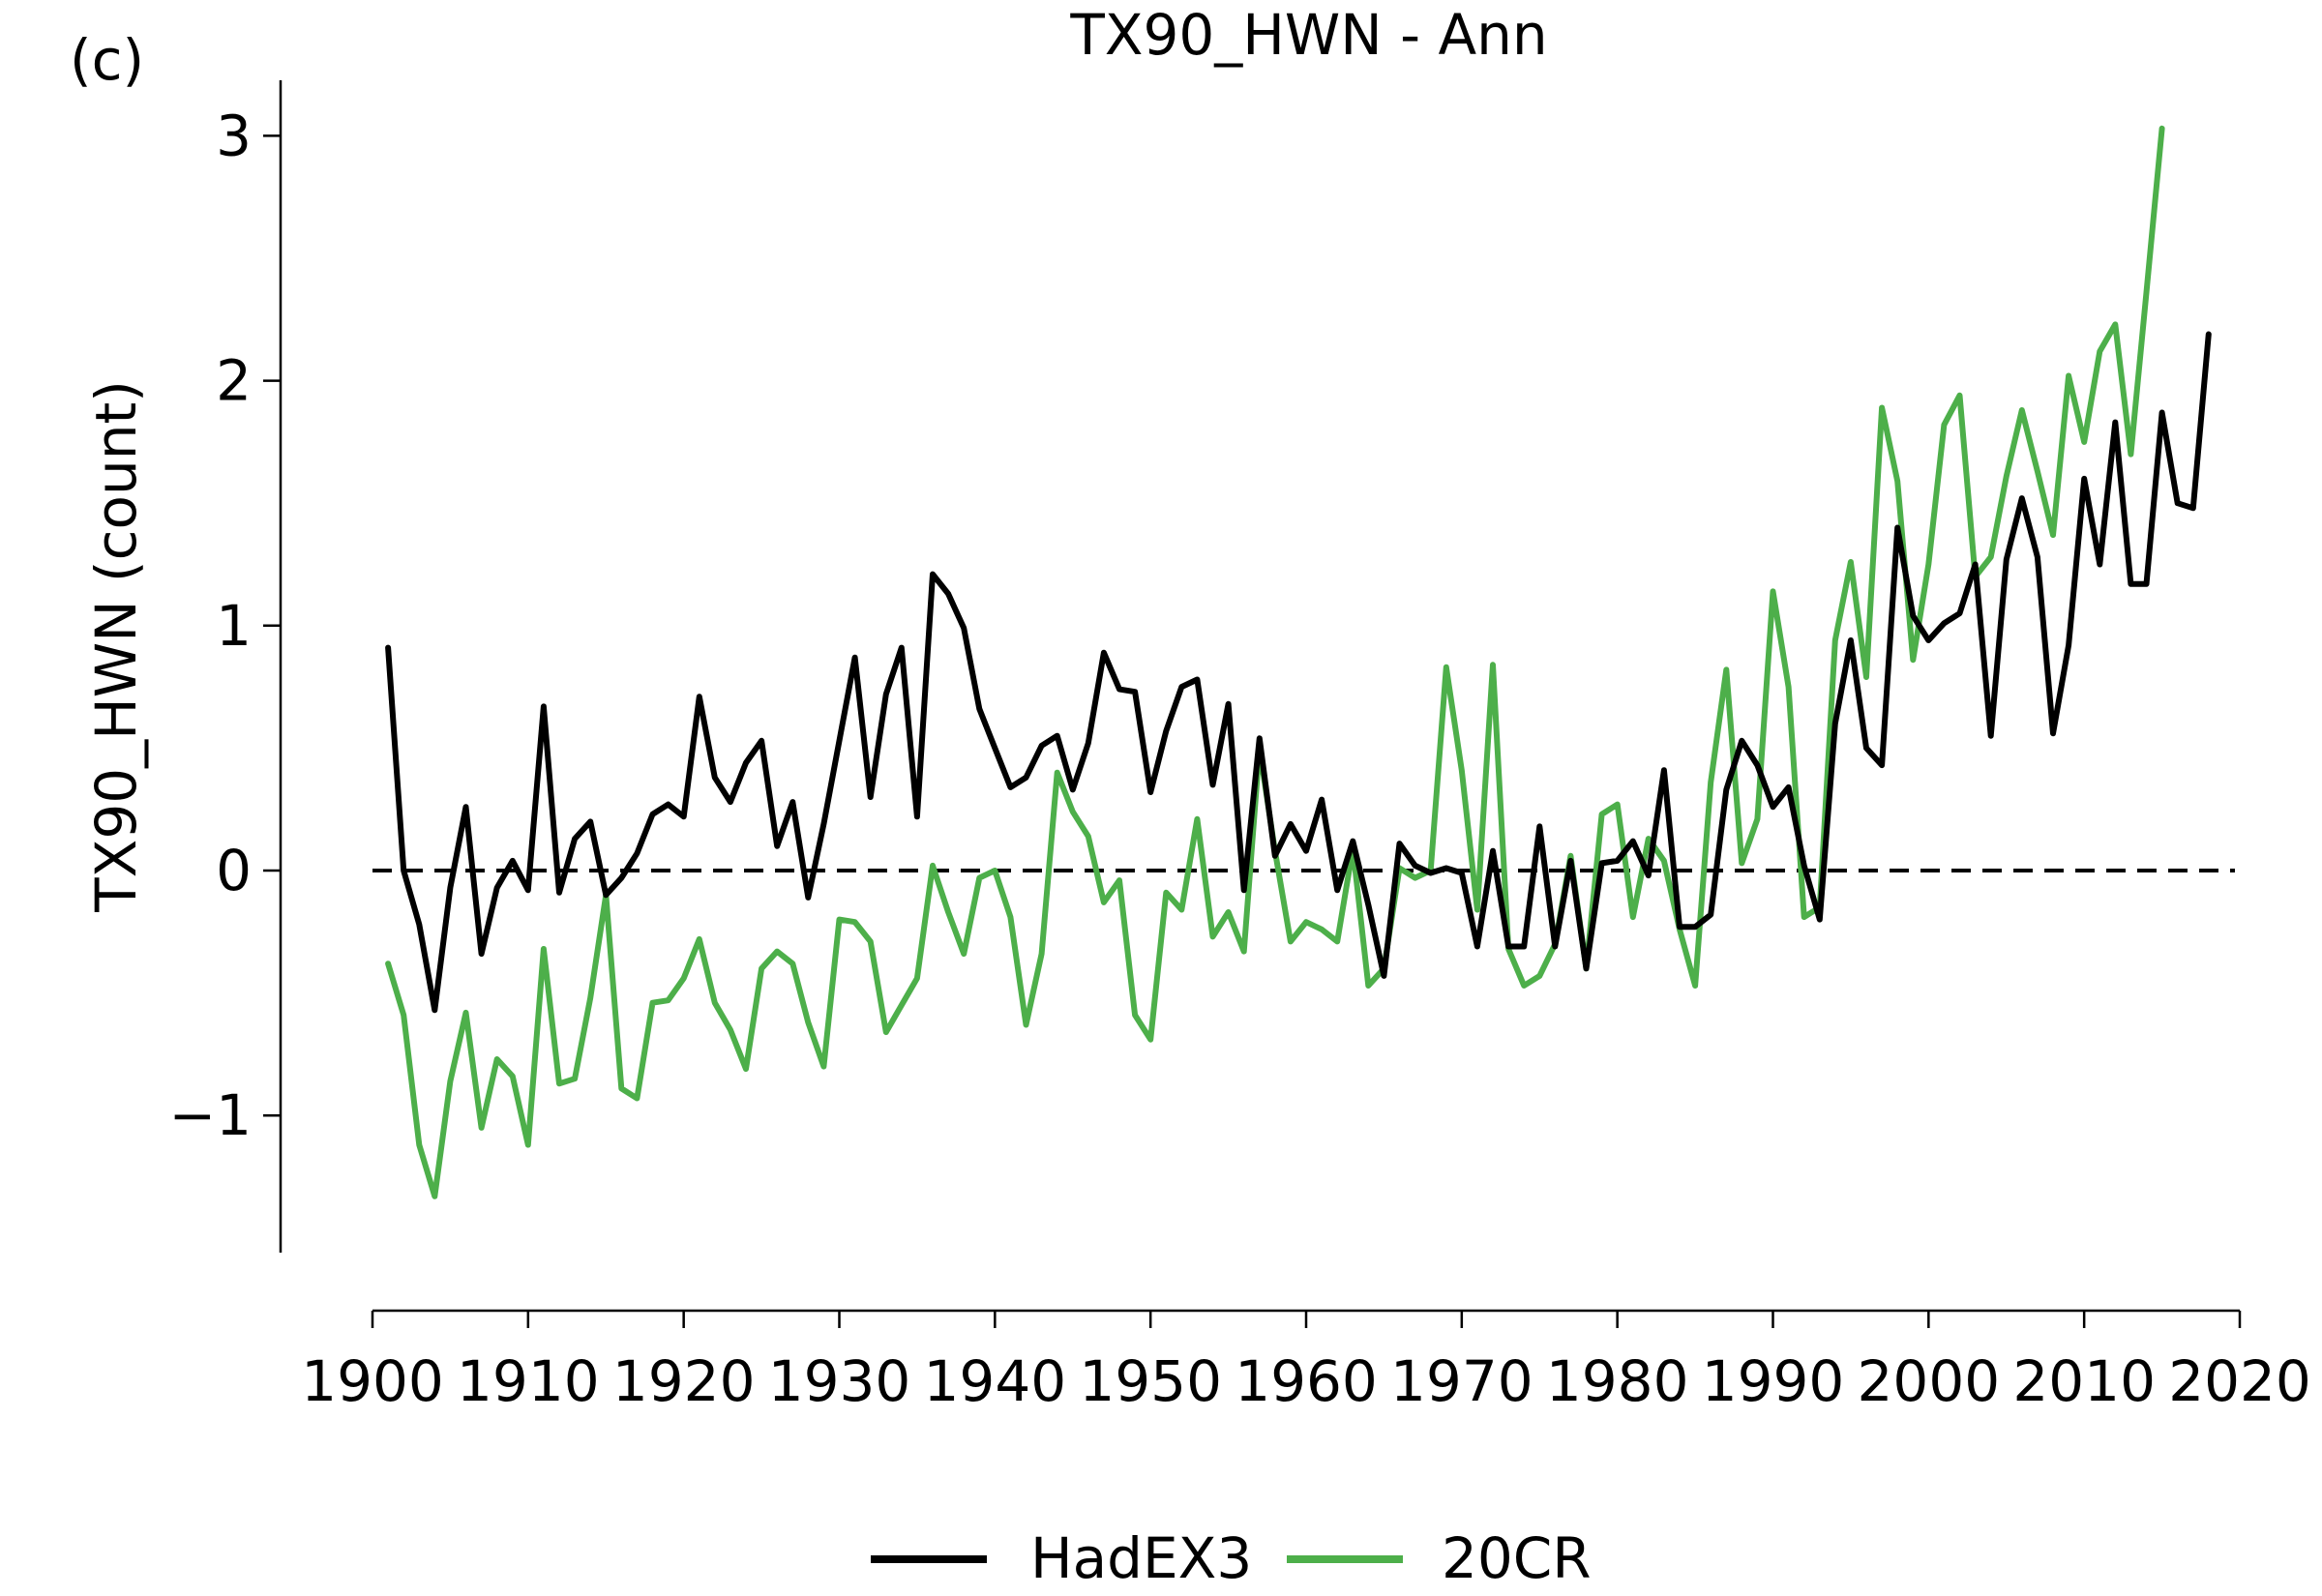 Image resolution: width=2322 pixels, height=1596 pixels. I want to click on x-tick-label: 2010, so click(2084, 1381).